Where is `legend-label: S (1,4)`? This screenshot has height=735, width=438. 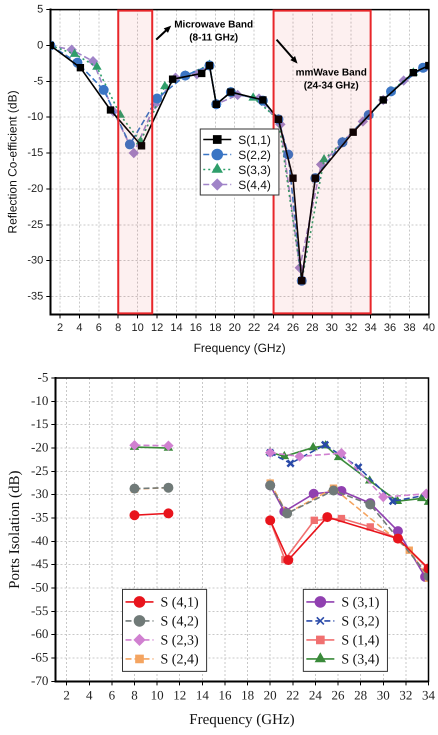 legend-label: S (1,4) is located at coordinates (360, 641).